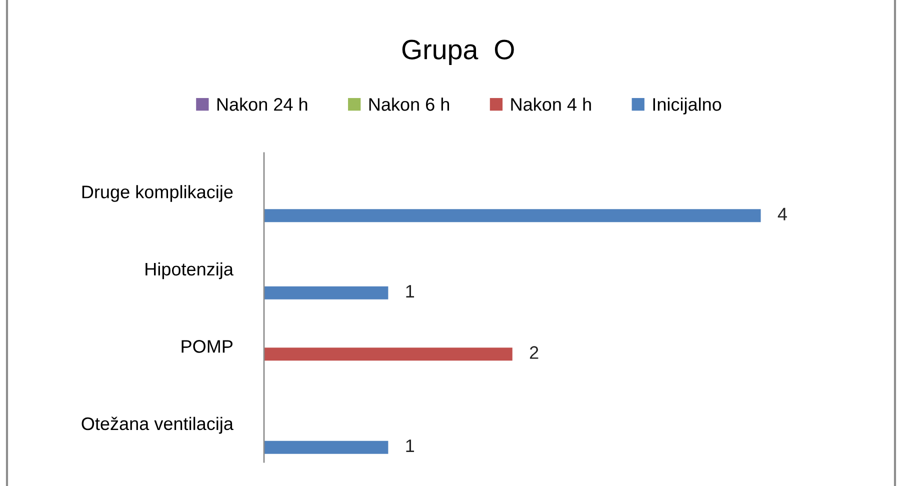 The height and width of the screenshot is (486, 900). I want to click on y-tick-label: Otežana ventilacija, so click(158, 425).